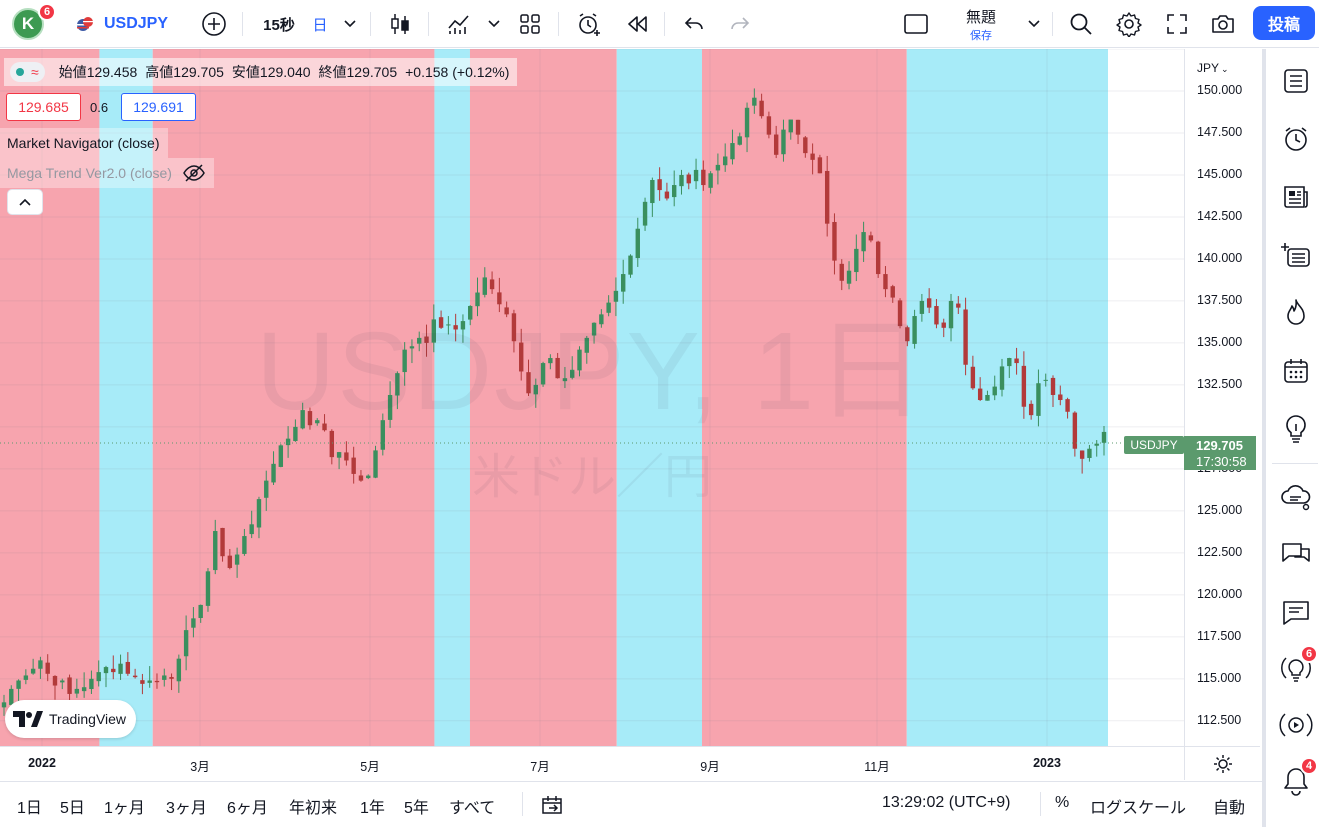  I want to click on comments-button, so click(1296, 613).